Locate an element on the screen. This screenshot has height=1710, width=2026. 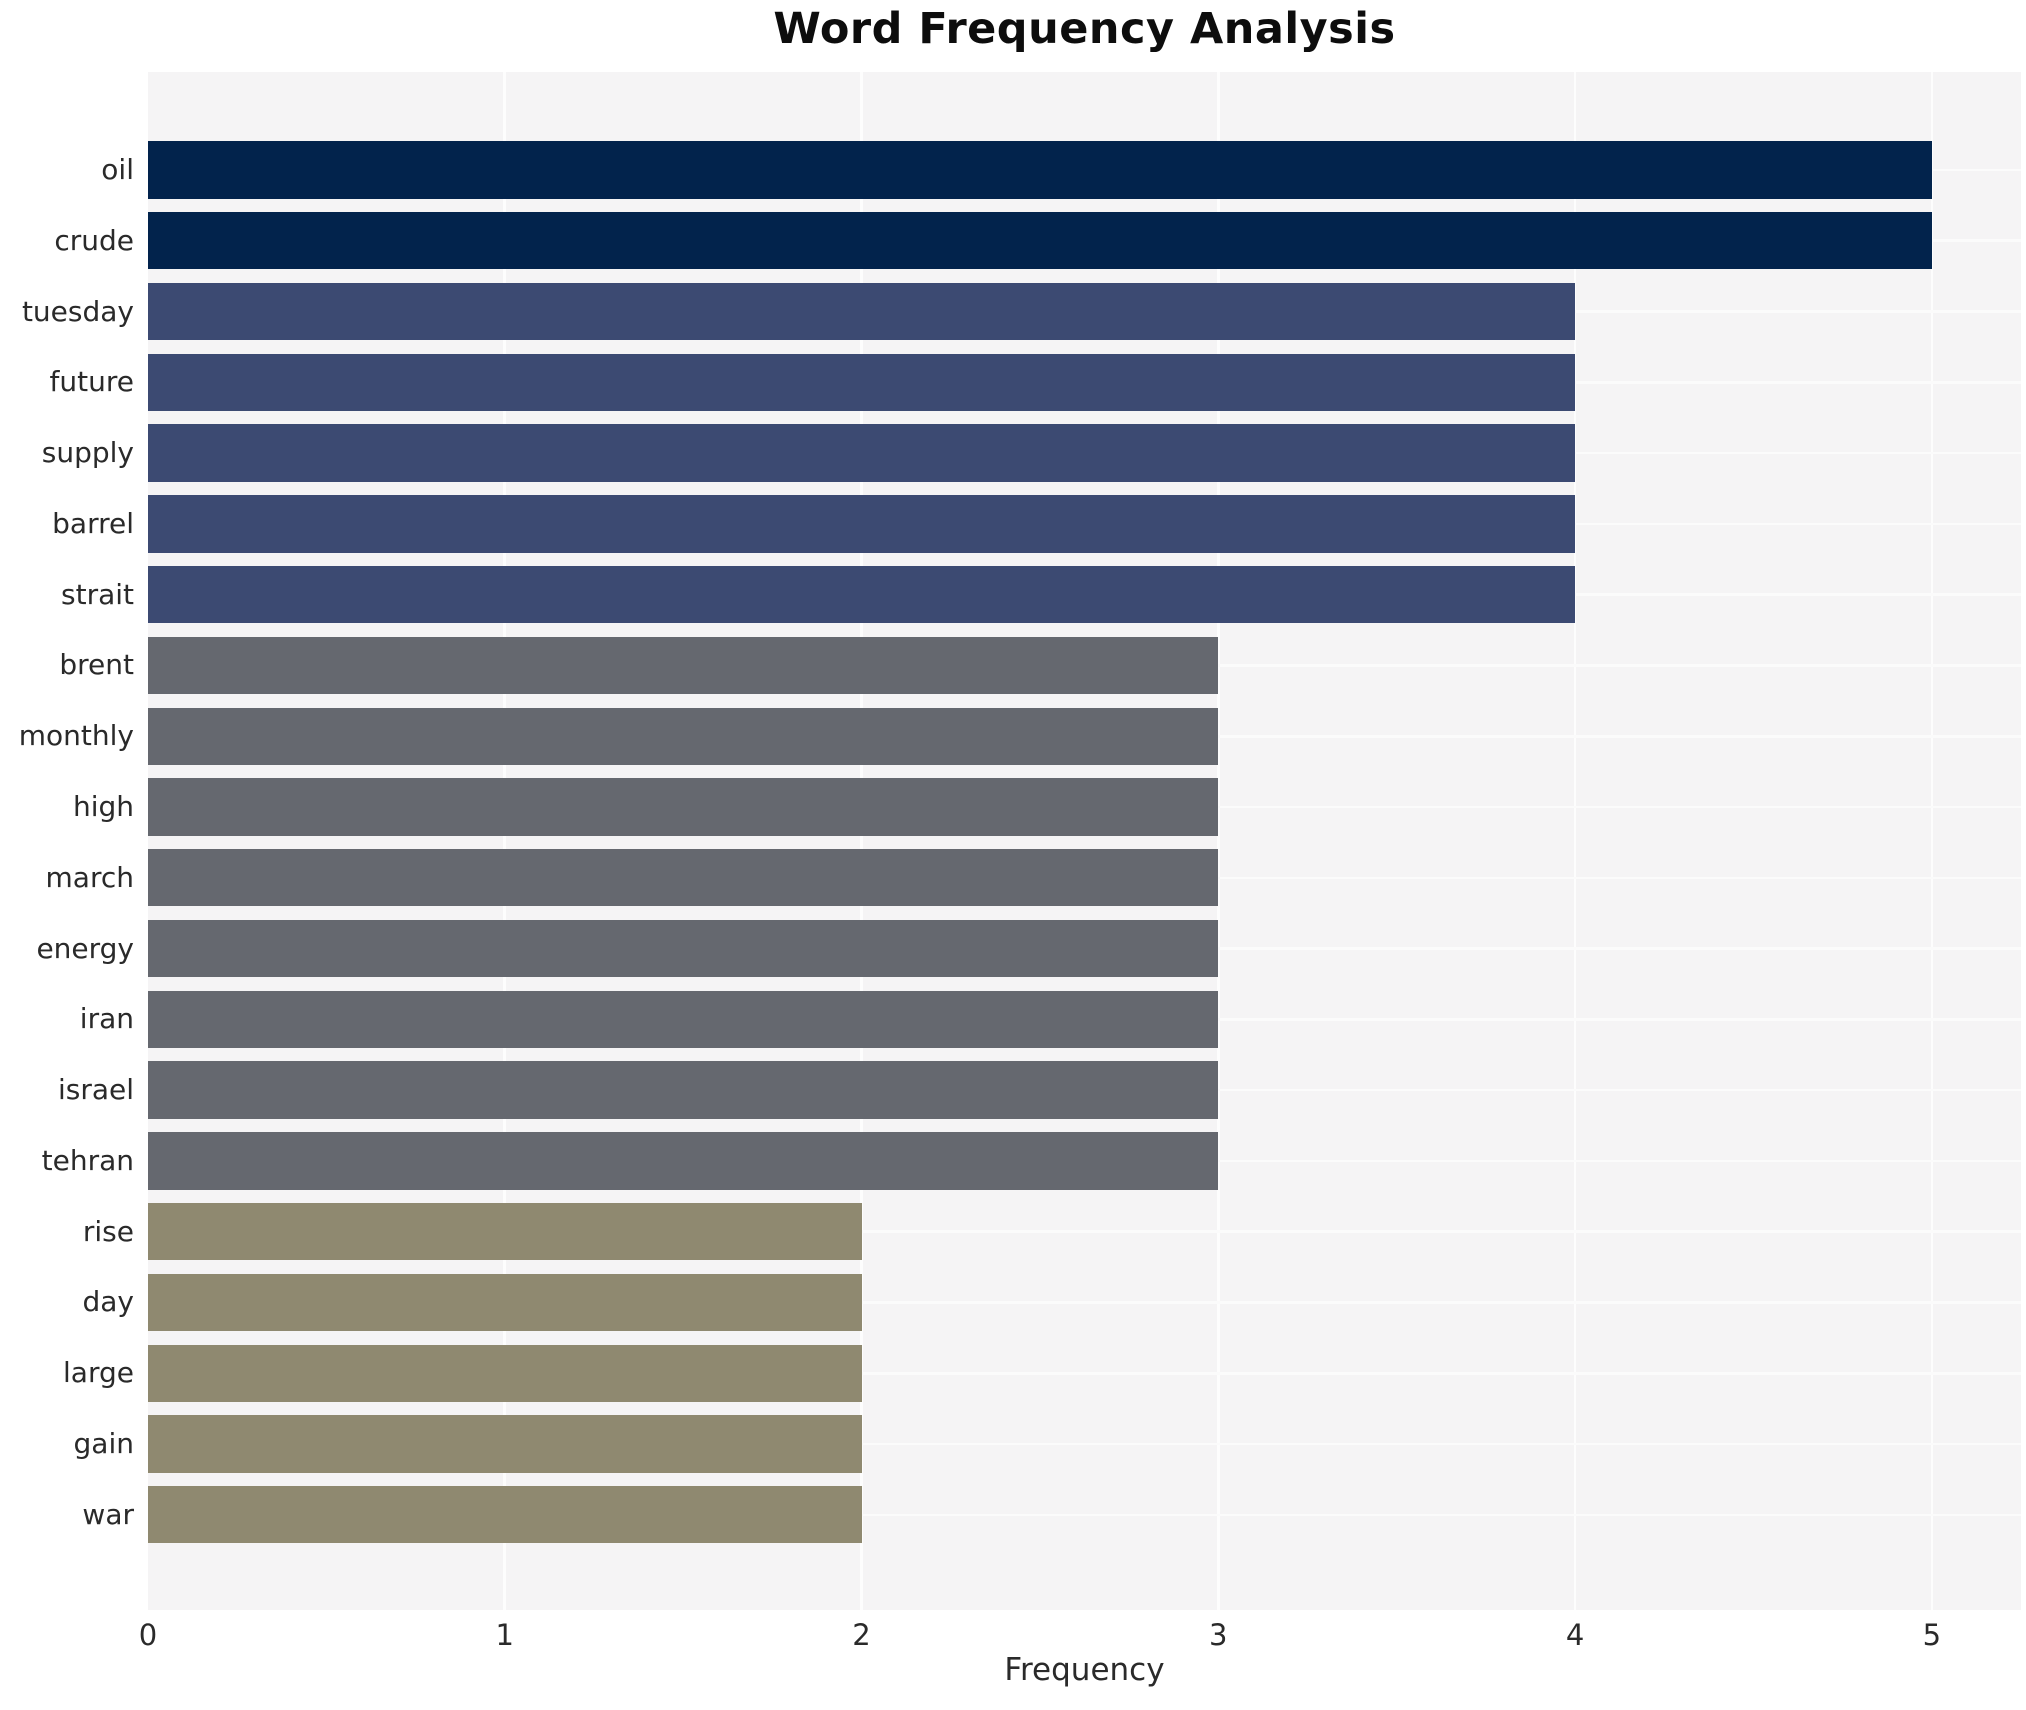
y-label-day: day is located at coordinates (108, 1302).